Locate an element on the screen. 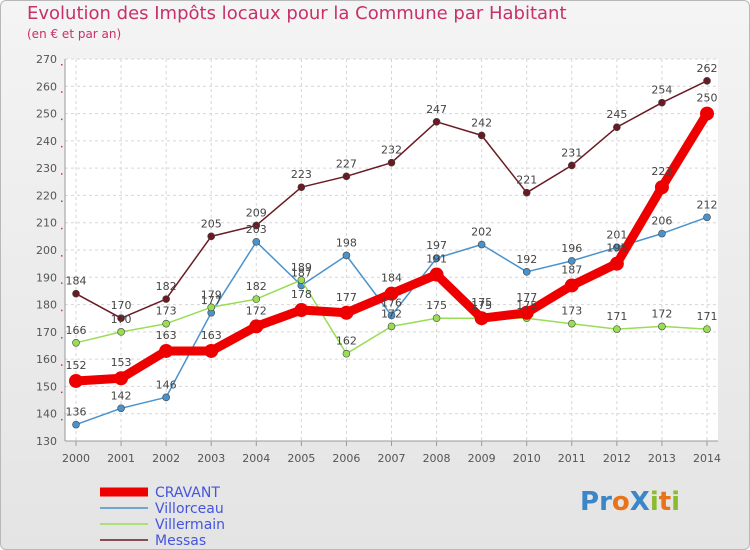 This screenshot has height=550, width=750. data-label: 221 is located at coordinates (526, 180).